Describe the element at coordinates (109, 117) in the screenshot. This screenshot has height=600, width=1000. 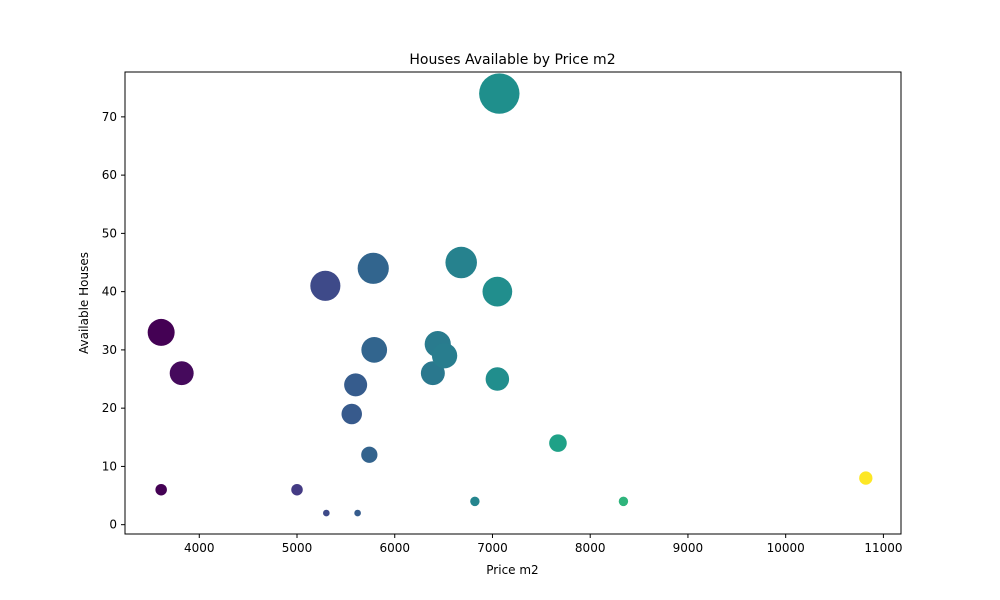
I see `y-tick-label: 70` at that location.